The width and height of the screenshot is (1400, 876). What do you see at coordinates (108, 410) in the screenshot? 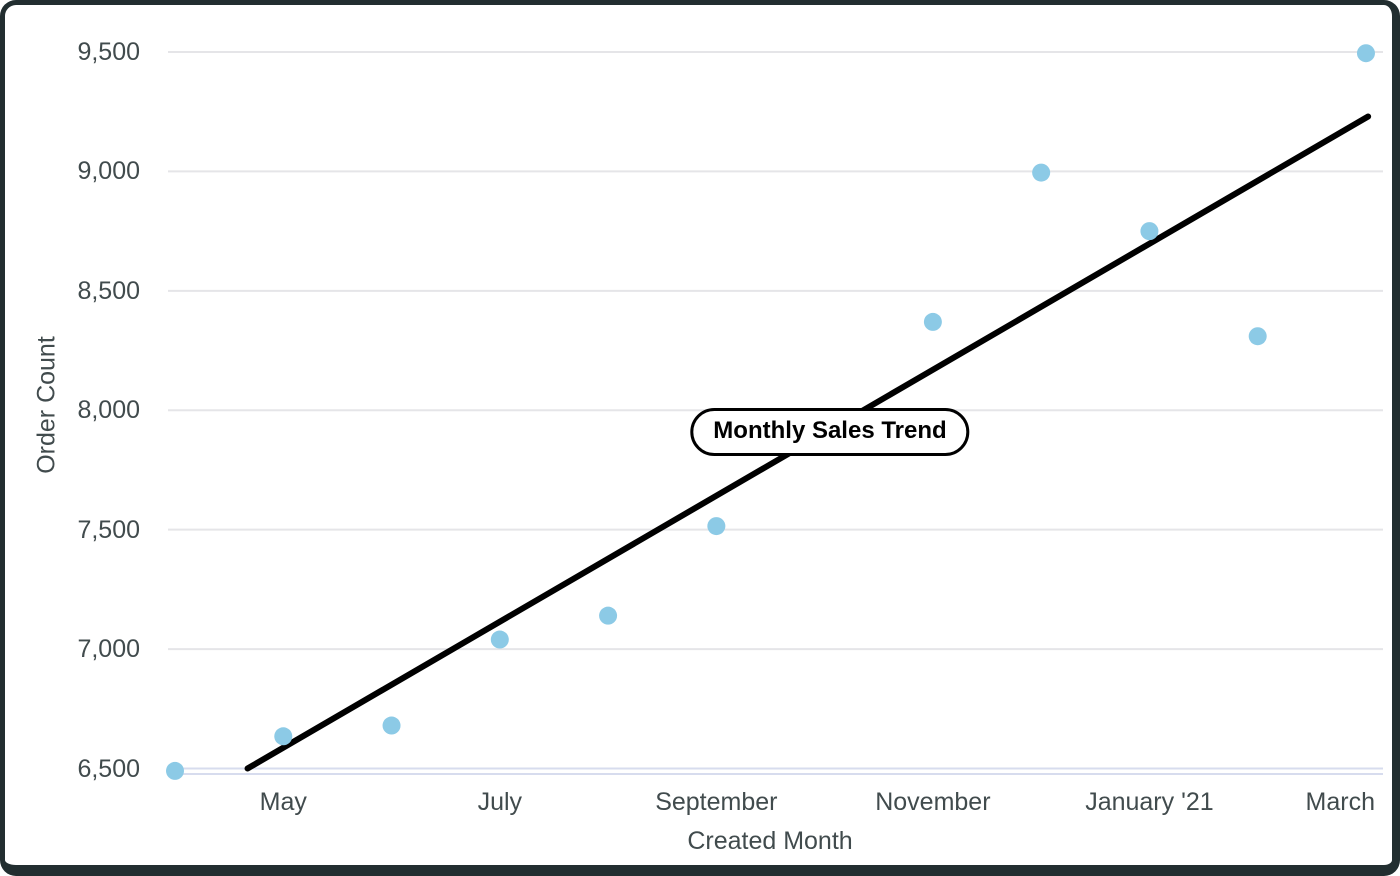
I see `y-tick-label: 8,000` at bounding box center [108, 410].